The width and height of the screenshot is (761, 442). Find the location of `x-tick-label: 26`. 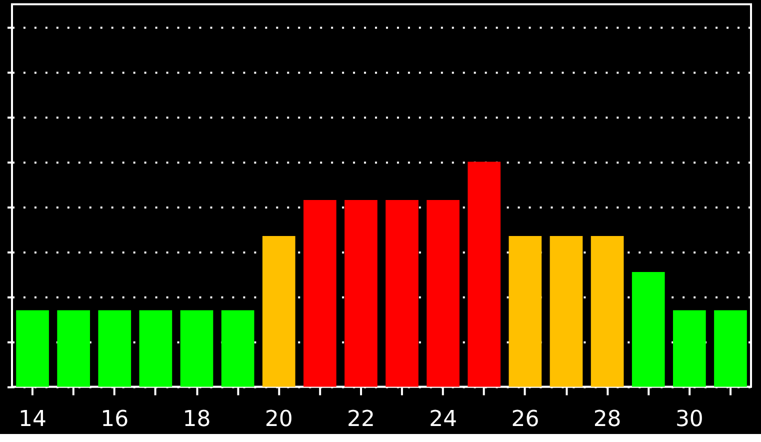

x-tick-label: 26 is located at coordinates (525, 419).